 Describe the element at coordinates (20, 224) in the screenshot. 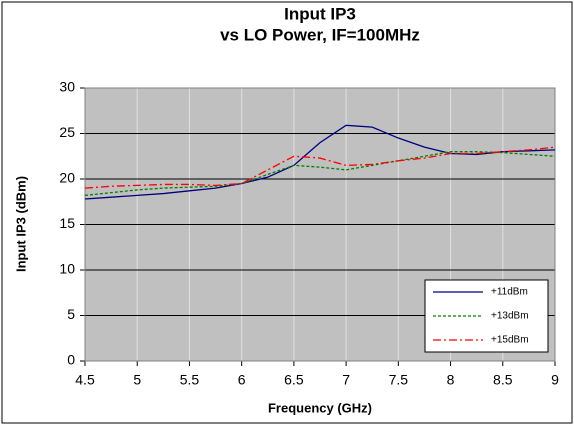

I see `y-axis-title: Input IP3 (dBm)` at that location.